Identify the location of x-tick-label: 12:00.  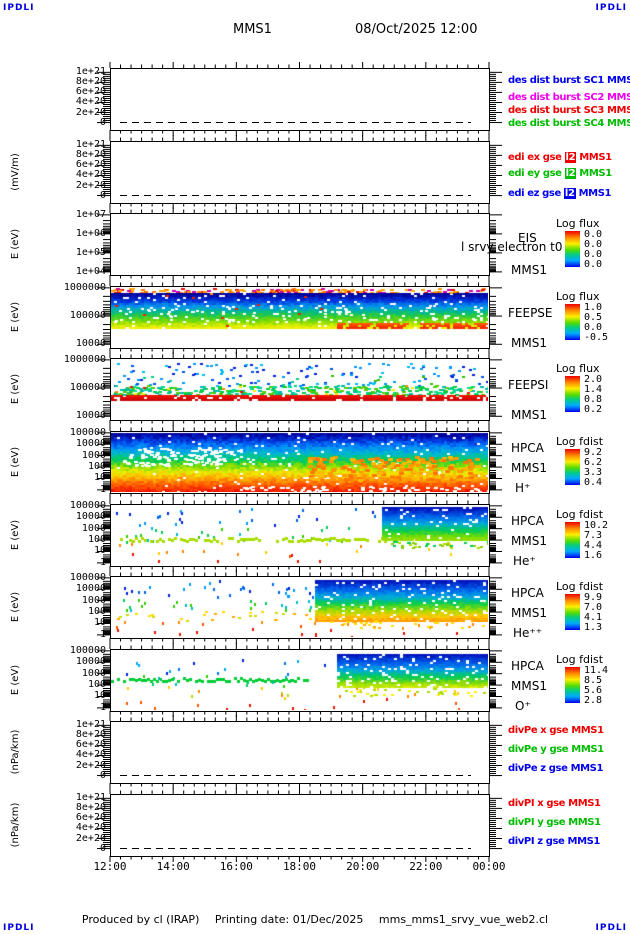
(110, 866).